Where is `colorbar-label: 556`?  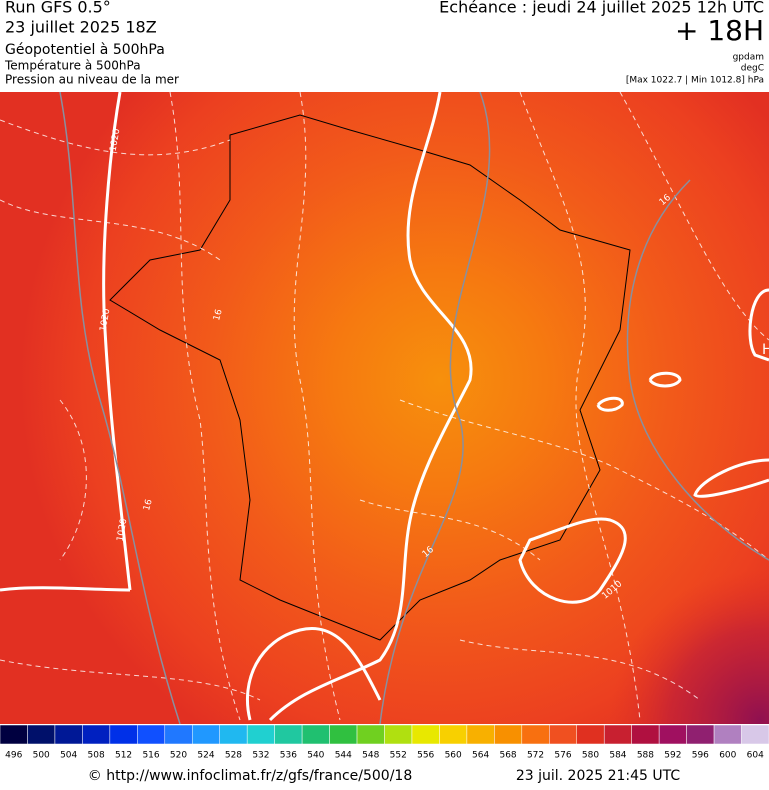 colorbar-label: 556 is located at coordinates (425, 756).